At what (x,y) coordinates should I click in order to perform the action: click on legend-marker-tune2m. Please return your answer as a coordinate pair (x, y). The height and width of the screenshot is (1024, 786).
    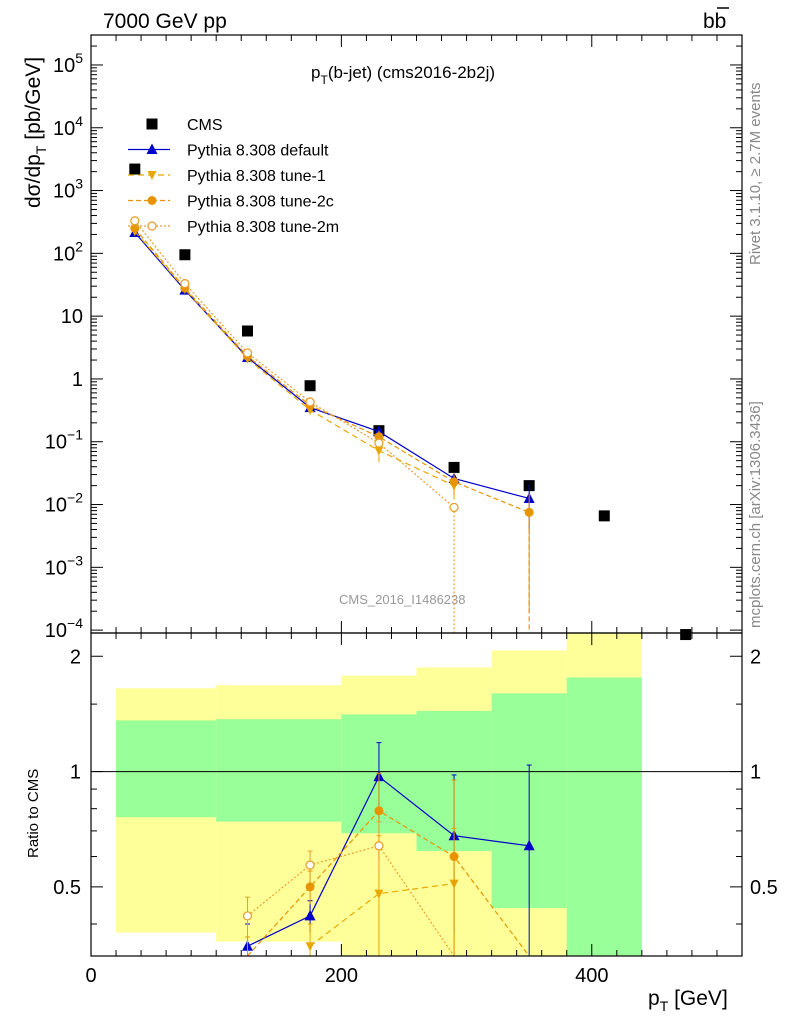
    Looking at the image, I should click on (152, 226).